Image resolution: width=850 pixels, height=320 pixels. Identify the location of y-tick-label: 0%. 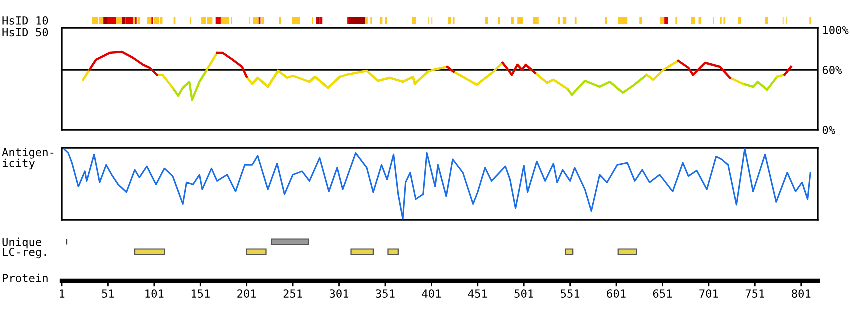
(829, 130).